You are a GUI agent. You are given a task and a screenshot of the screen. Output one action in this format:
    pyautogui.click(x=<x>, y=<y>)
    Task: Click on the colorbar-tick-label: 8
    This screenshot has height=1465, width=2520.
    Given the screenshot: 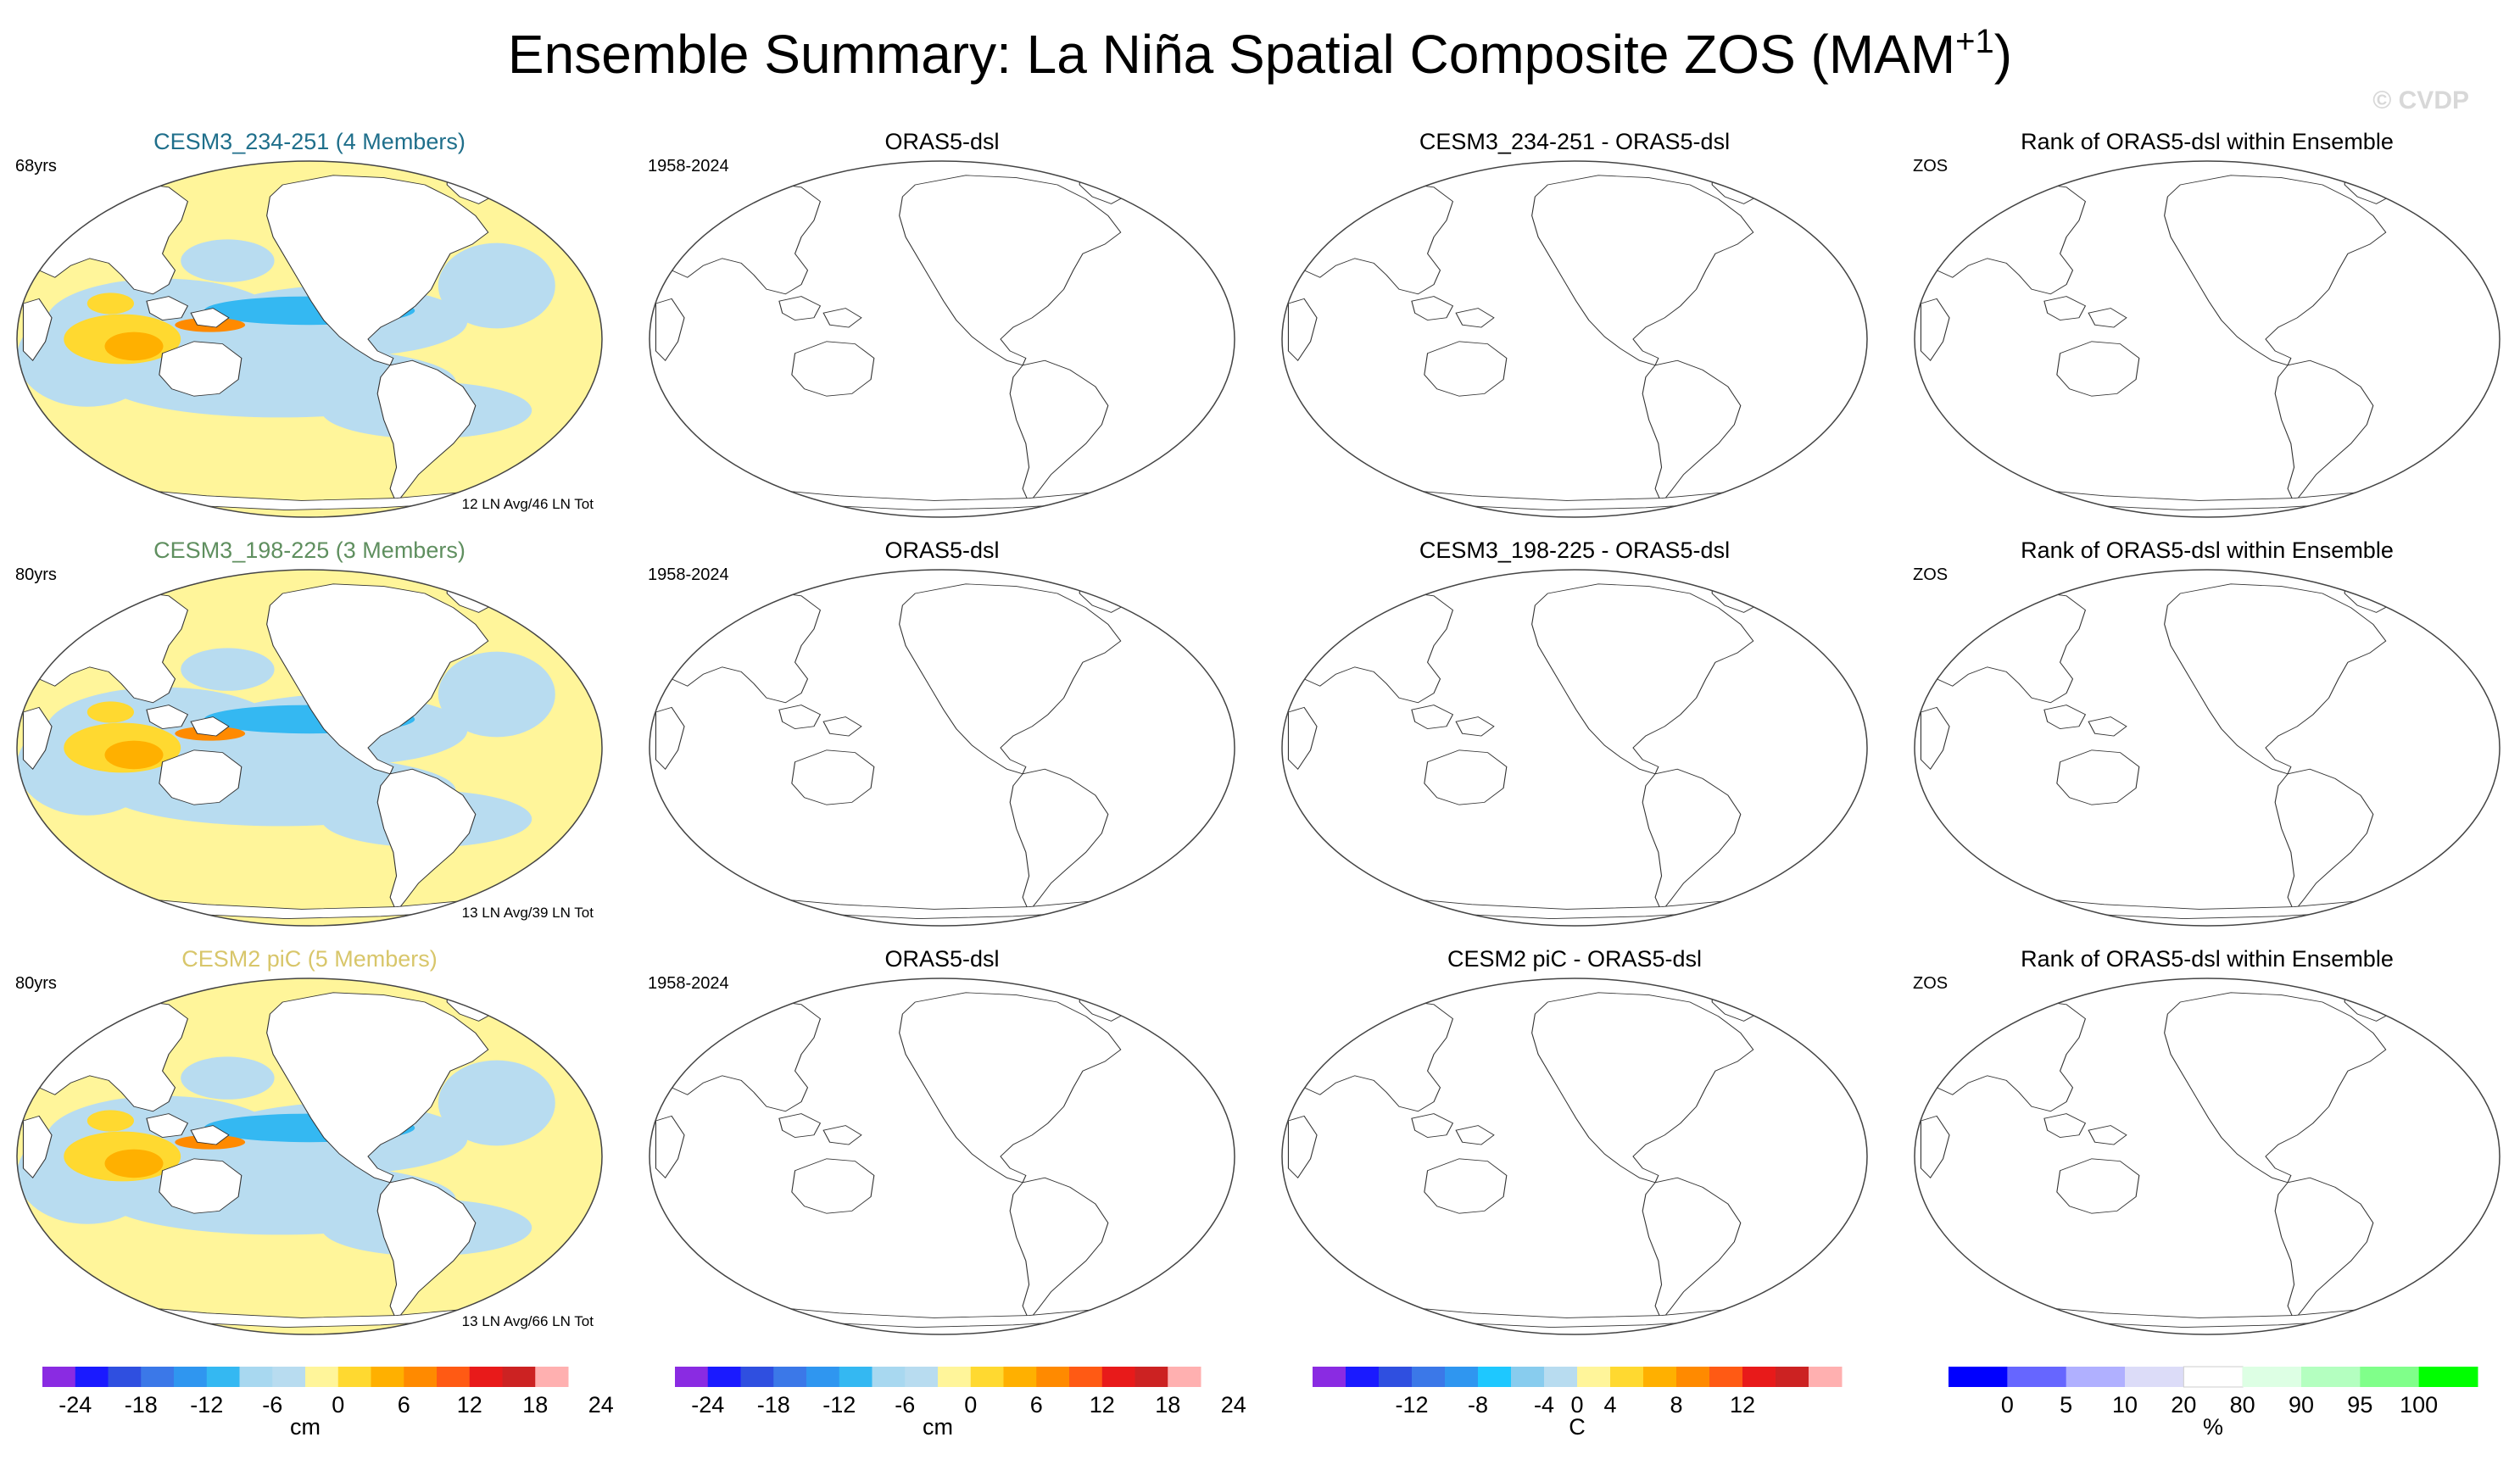 What is the action you would take?
    pyautogui.click(x=1676, y=1405)
    